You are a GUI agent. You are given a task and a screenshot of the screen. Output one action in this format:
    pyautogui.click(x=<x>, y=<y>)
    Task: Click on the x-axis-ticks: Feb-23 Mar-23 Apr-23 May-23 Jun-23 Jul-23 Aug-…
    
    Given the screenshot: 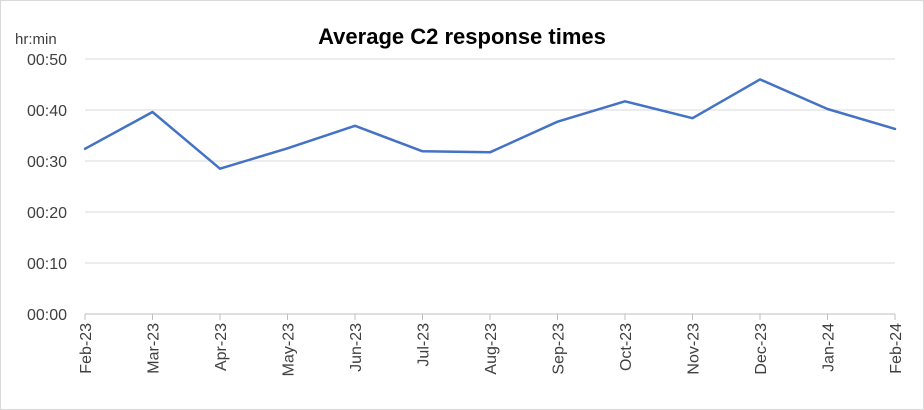 What is the action you would take?
    pyautogui.click(x=491, y=345)
    